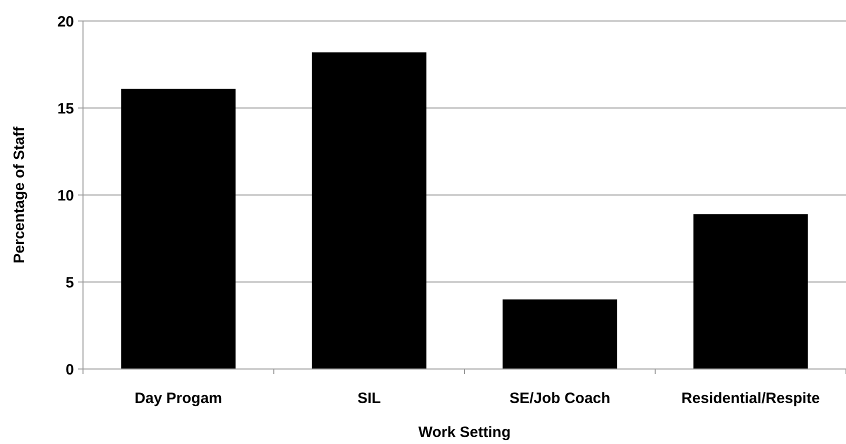 The width and height of the screenshot is (846, 444). I want to click on x-tick-label: Residential/Respite, so click(750, 398).